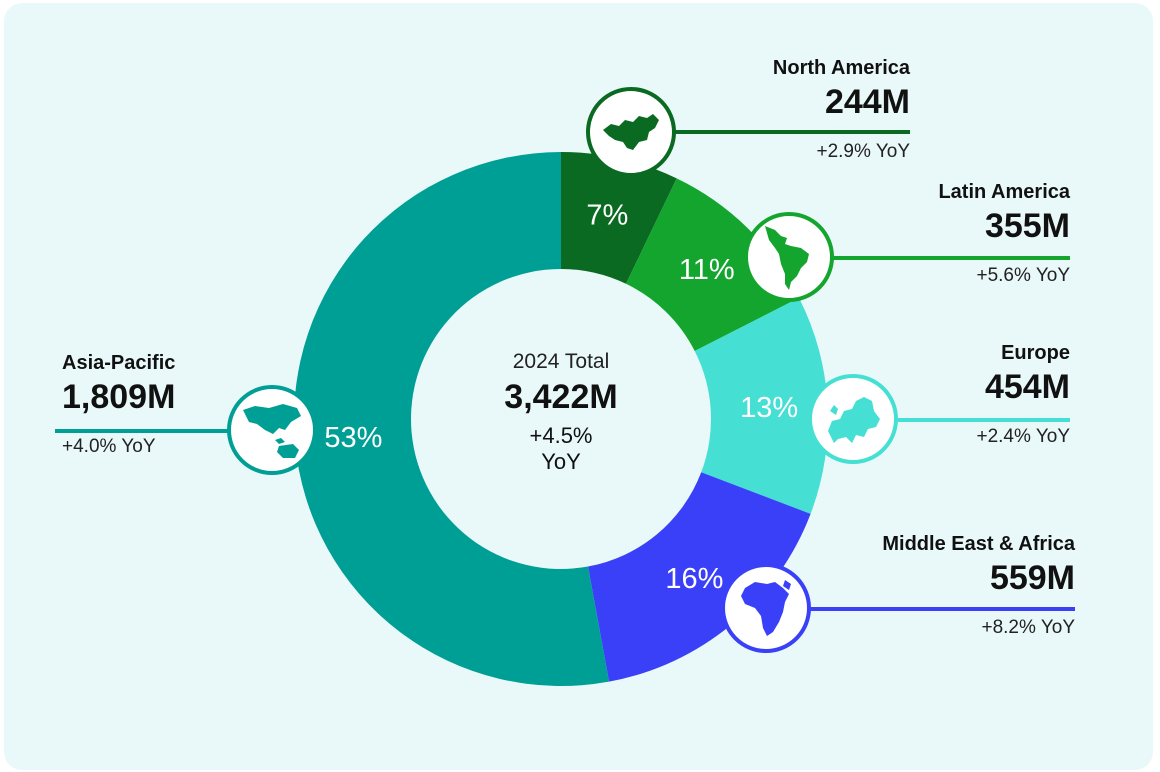 This screenshot has height=772, width=1160. I want to click on region-value: 1,809M, so click(119, 397).